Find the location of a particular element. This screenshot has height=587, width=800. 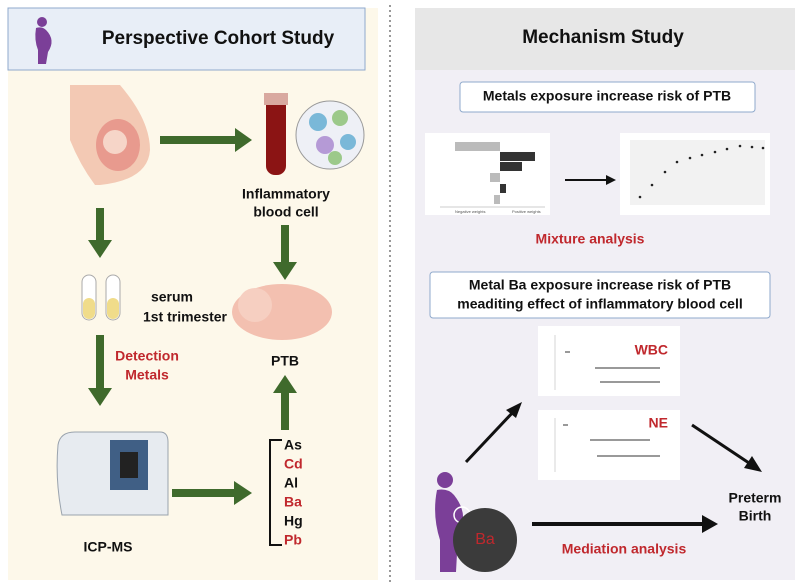

serum-label: 1st trimester is located at coordinates (185, 317).